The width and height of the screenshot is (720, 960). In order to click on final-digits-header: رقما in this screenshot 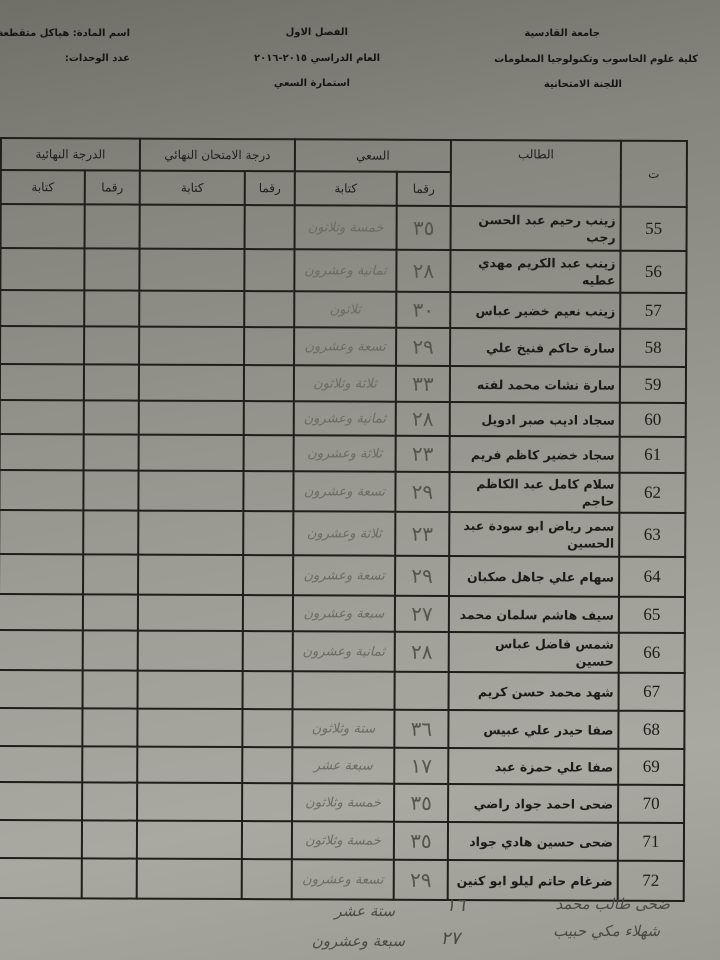, I will do `click(112, 187)`.